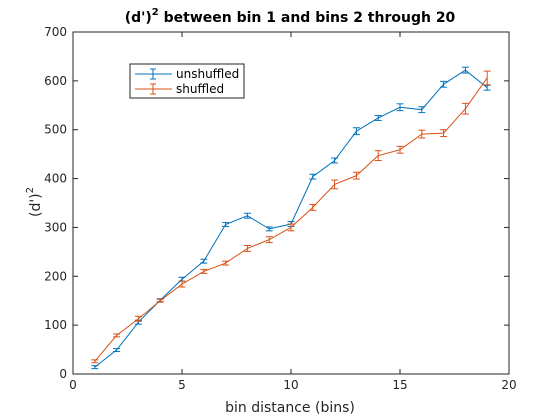 The height and width of the screenshot is (420, 560). I want to click on y-tick-label: 700, so click(55, 32).